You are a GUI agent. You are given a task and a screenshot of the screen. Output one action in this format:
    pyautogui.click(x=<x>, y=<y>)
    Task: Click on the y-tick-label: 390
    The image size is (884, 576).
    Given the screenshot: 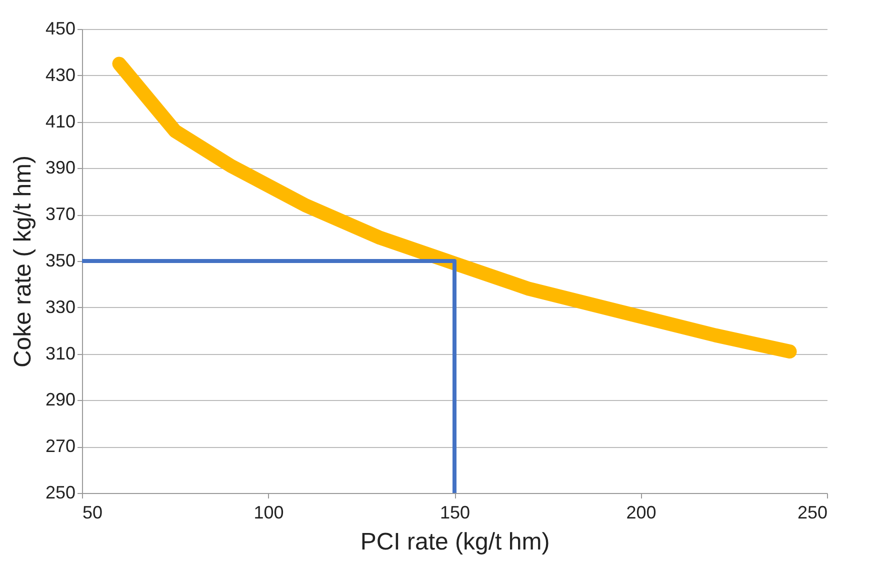 What is the action you would take?
    pyautogui.click(x=60, y=168)
    